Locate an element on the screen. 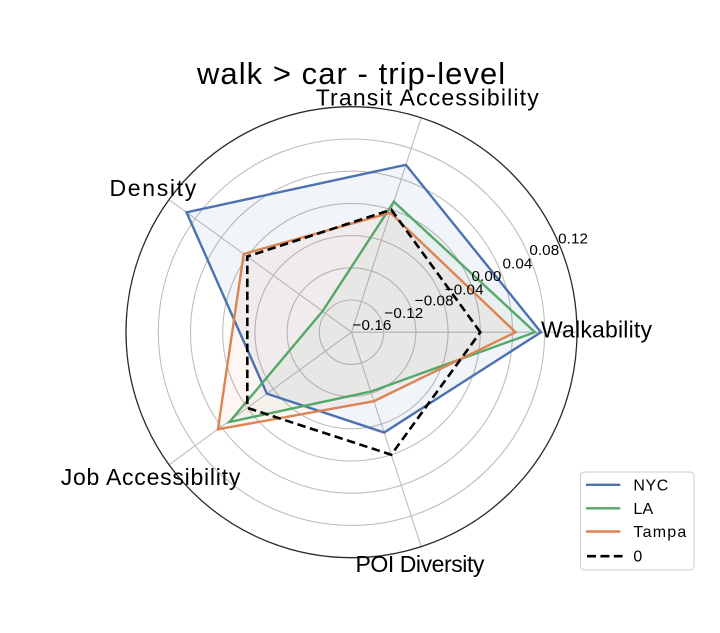 This screenshot has height=633, width=720. svg-text: Job Accessibility is located at coordinates (151, 477).